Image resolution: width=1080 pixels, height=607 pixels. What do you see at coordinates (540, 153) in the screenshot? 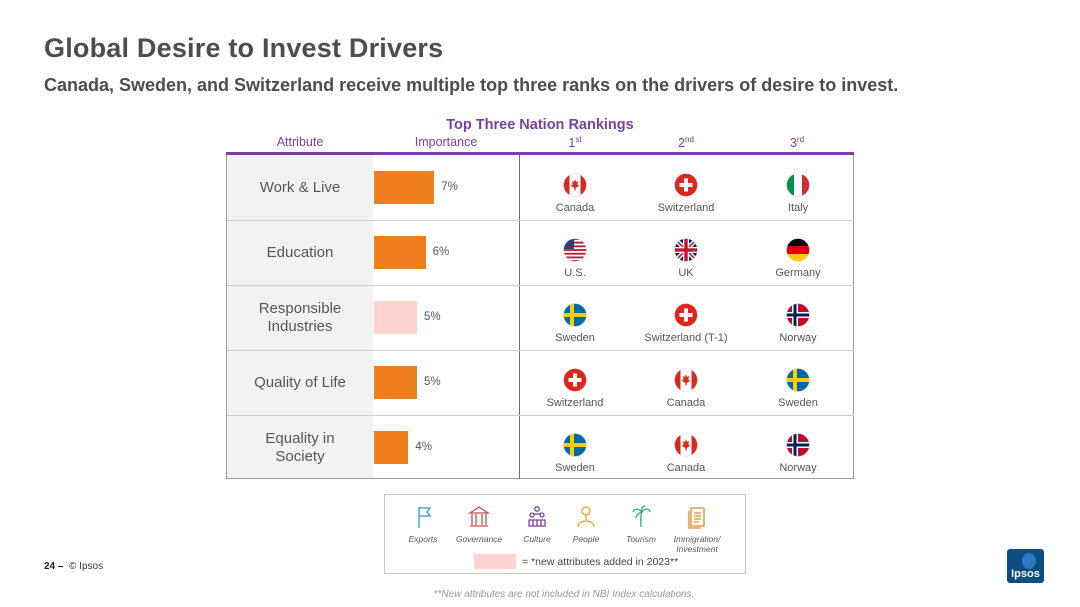
I see `header-divider` at bounding box center [540, 153].